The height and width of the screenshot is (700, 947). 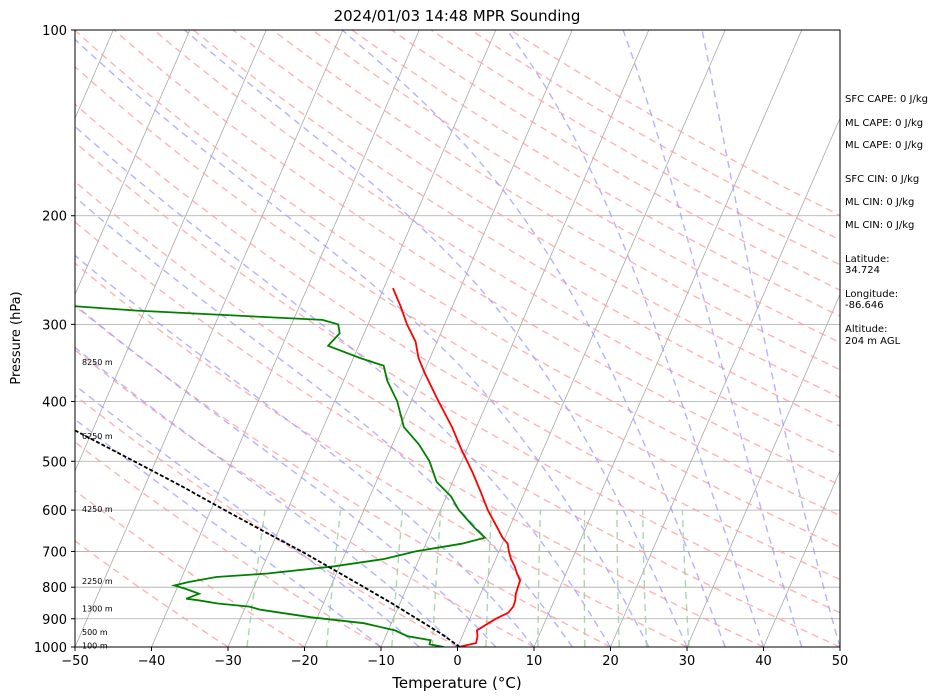 What do you see at coordinates (456, 683) in the screenshot?
I see `x-axis-title: Temperature (°C)` at bounding box center [456, 683].